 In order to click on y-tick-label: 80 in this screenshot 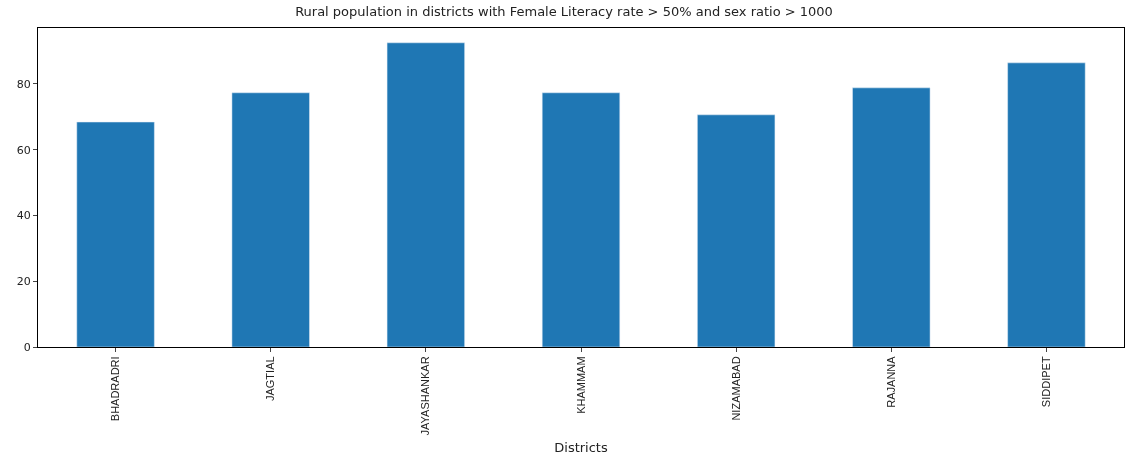, I will do `click(23, 84)`.